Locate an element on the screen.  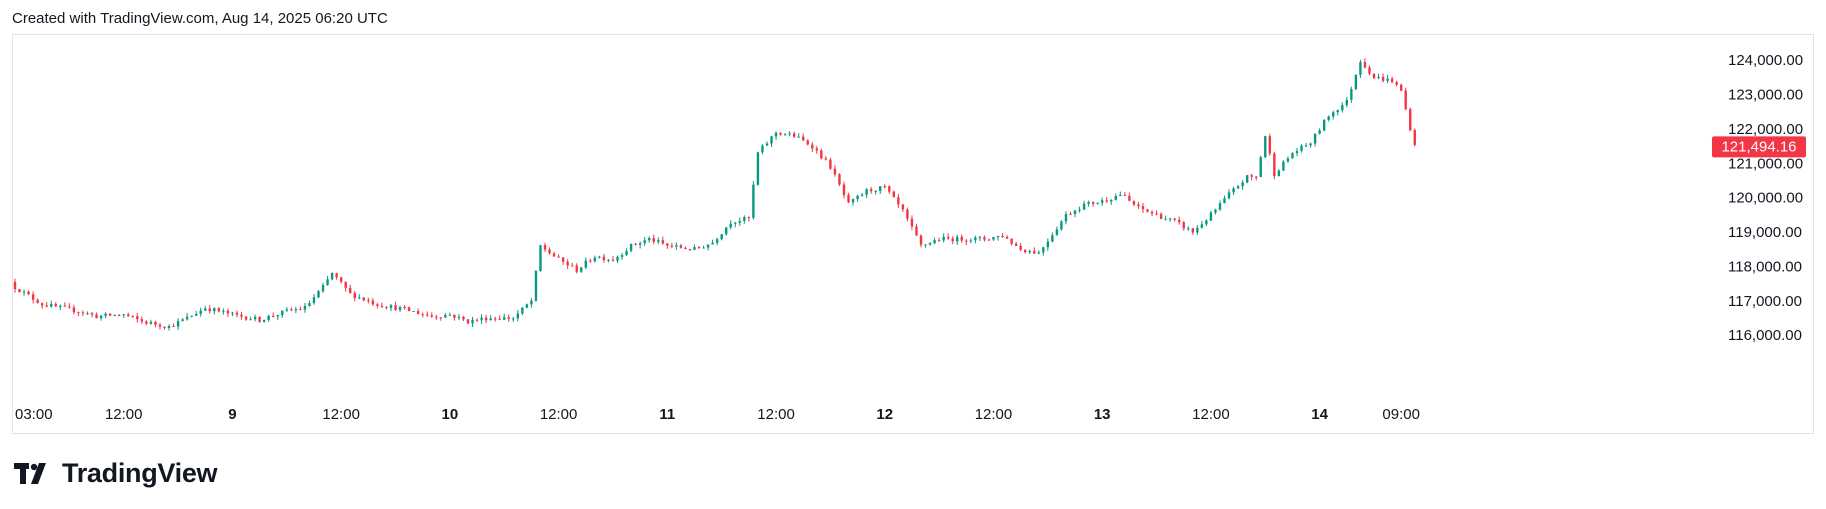
y-tick-label: 123,000.00 is located at coordinates (1765, 95).